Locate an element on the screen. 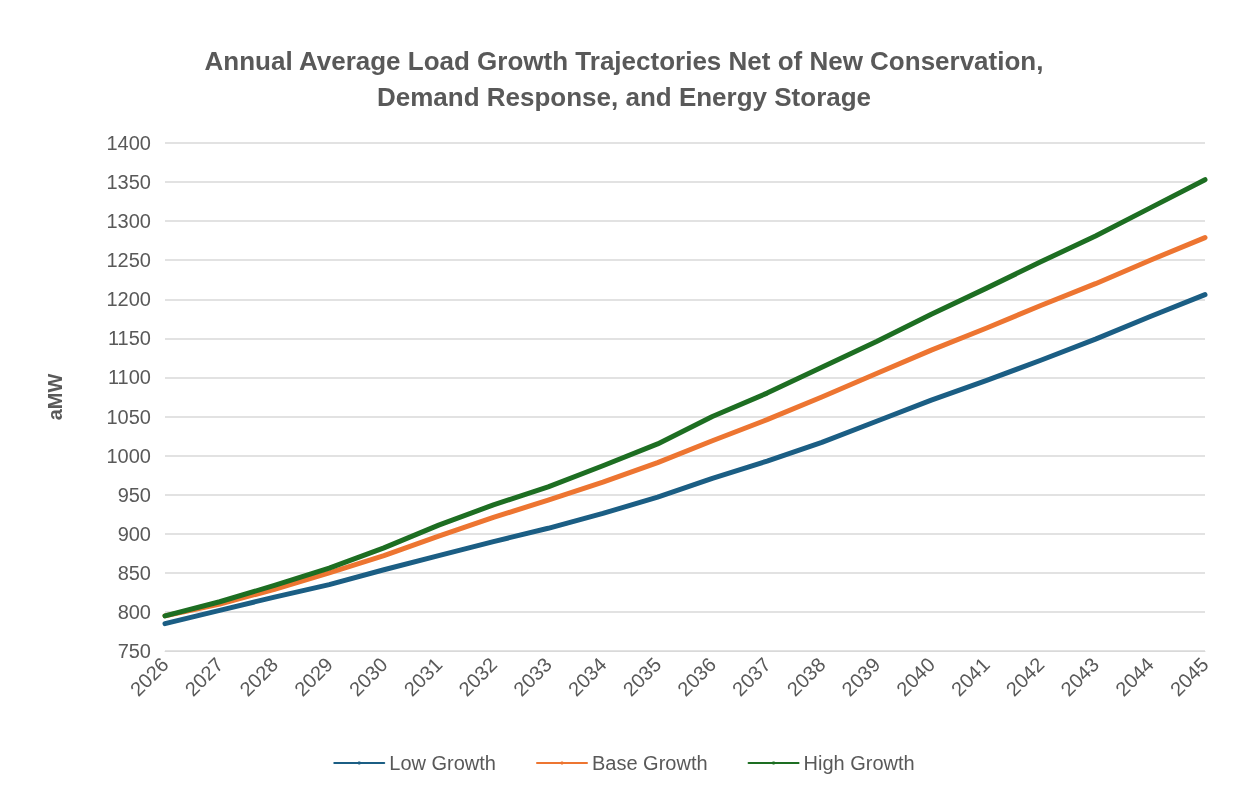 This screenshot has height=803, width=1248. y-tick-label: 900 is located at coordinates (134, 533).